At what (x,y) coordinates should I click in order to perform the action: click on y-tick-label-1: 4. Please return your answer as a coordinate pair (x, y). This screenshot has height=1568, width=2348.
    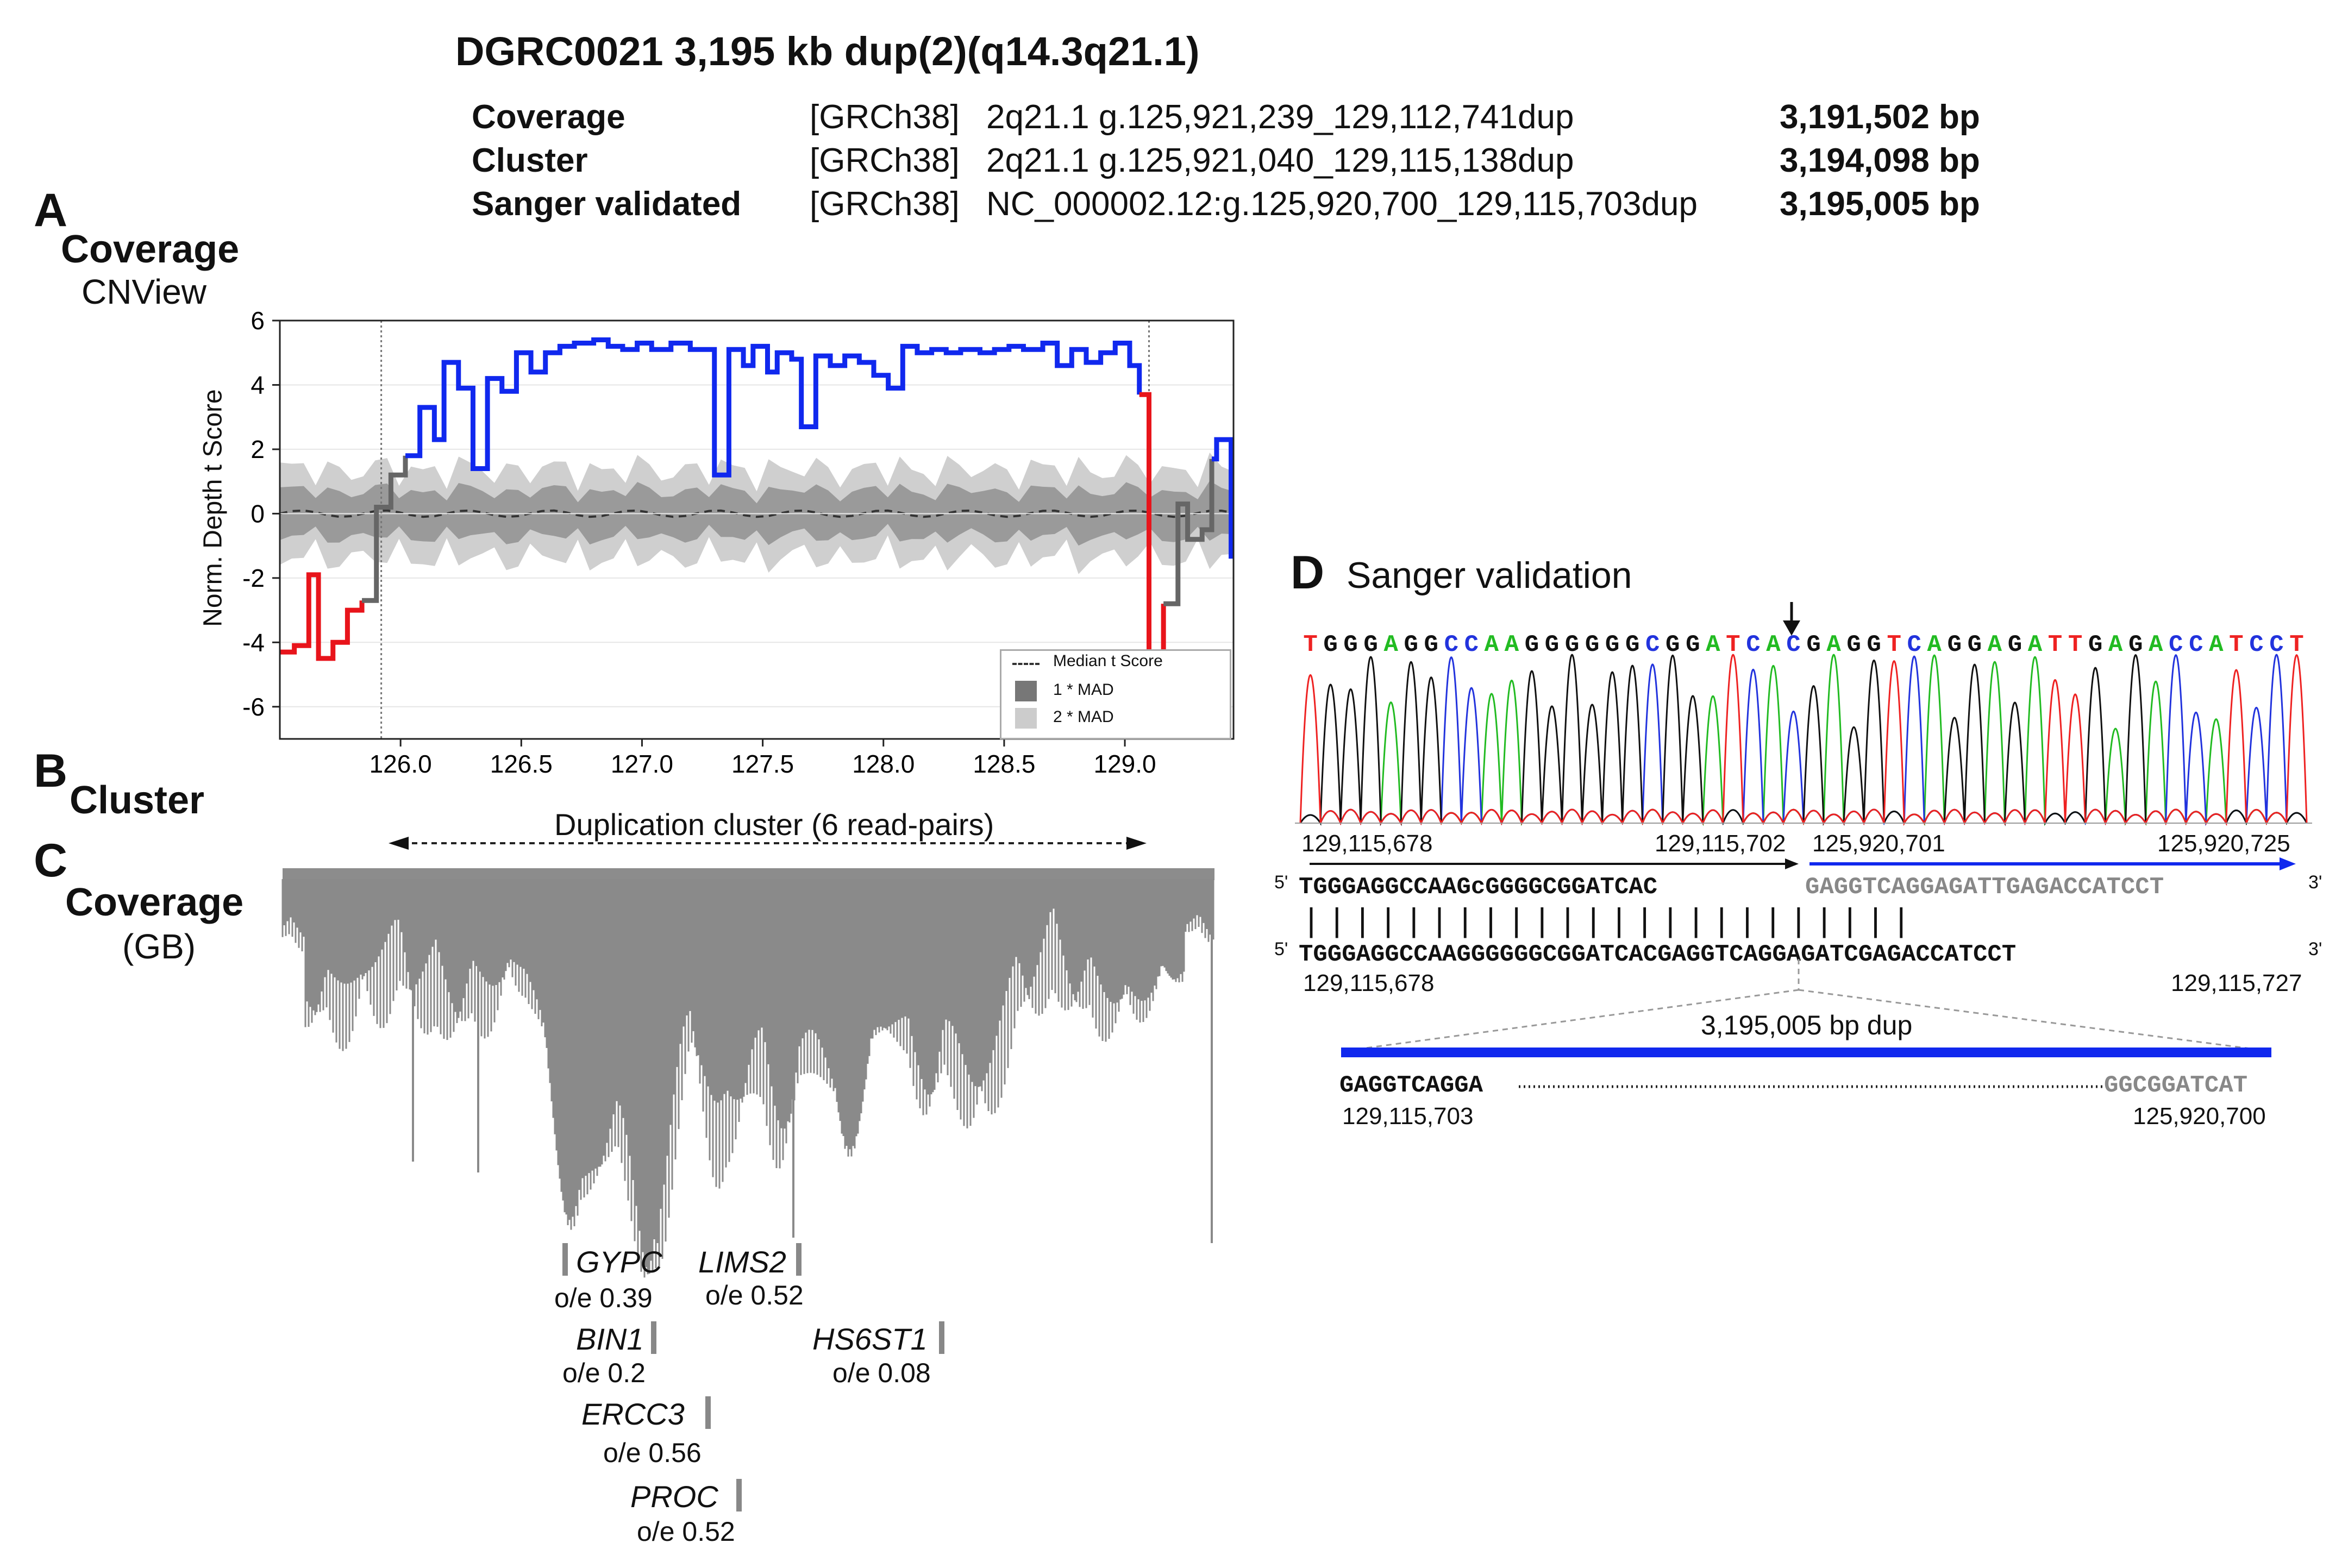
    Looking at the image, I should click on (258, 385).